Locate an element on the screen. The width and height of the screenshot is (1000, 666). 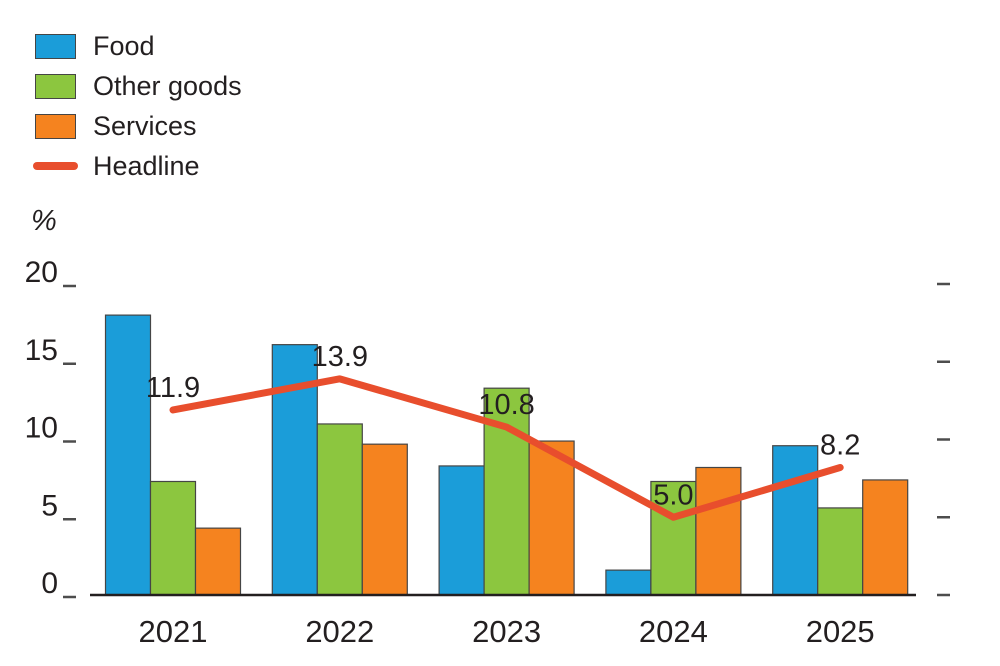
x-tick-label: 2022 is located at coordinates (339, 631).